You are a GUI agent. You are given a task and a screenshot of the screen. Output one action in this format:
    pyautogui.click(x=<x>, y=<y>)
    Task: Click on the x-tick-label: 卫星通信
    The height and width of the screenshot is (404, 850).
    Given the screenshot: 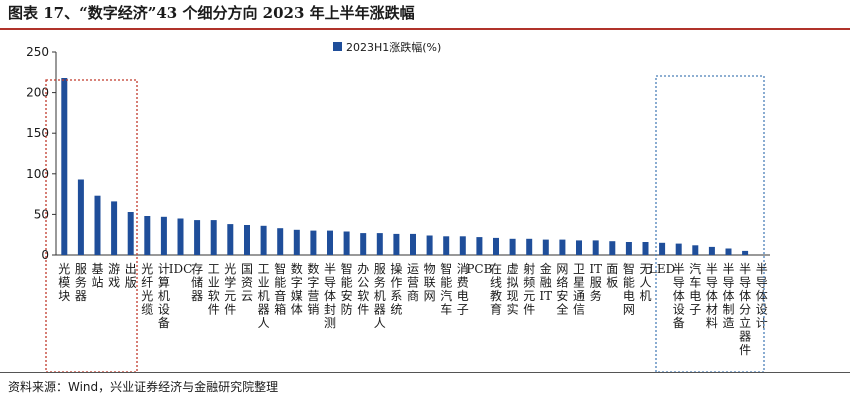 What is the action you would take?
    pyautogui.click(x=579, y=289)
    